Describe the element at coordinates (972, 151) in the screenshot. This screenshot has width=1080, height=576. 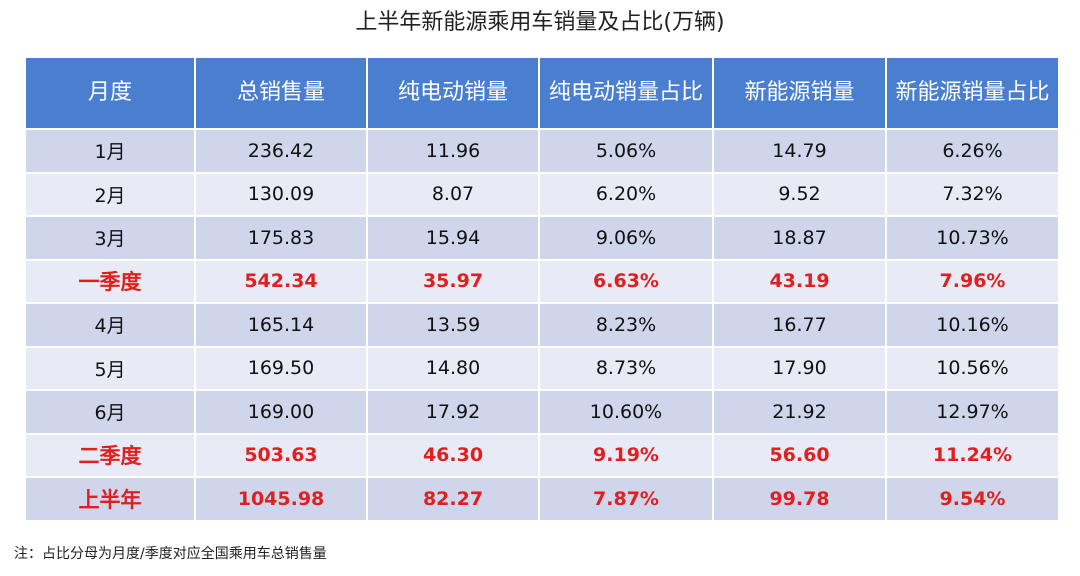
I see `nev-share-cell: 6.26%` at that location.